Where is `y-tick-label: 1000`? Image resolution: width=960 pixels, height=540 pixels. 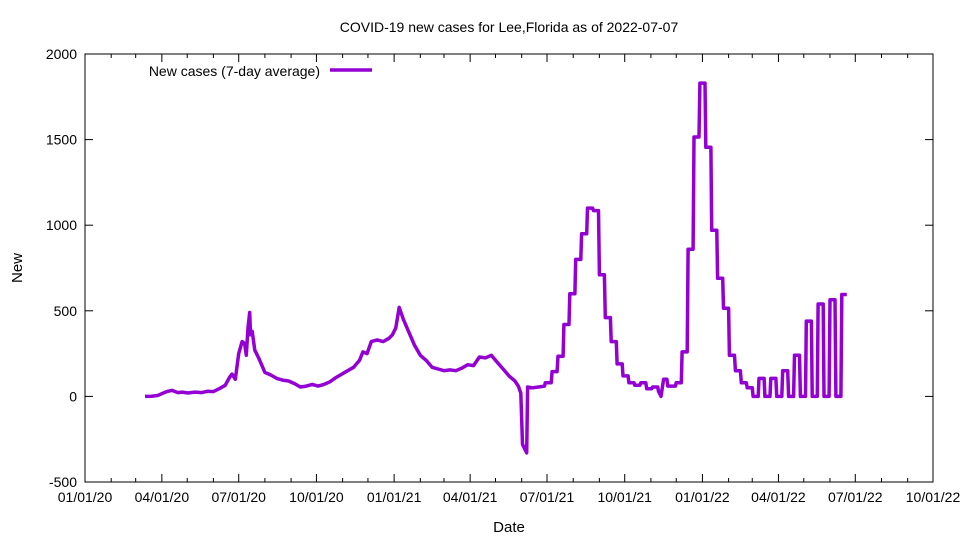 y-tick-label: 1000 is located at coordinates (61, 225).